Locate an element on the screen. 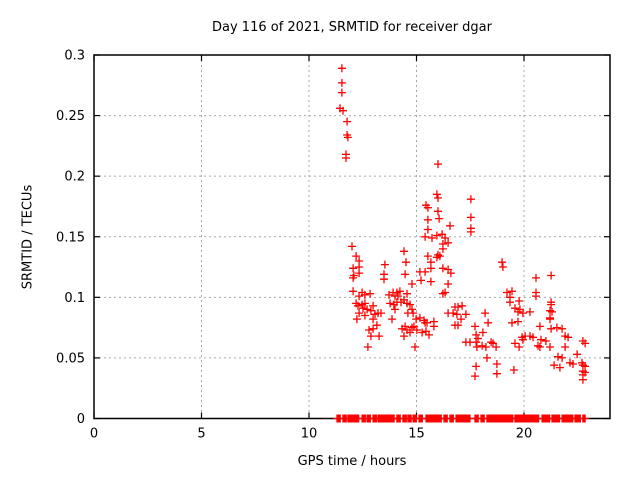 This screenshot has width=640, height=484. y-axis-label: SRMTID / TECUs is located at coordinates (28, 237).